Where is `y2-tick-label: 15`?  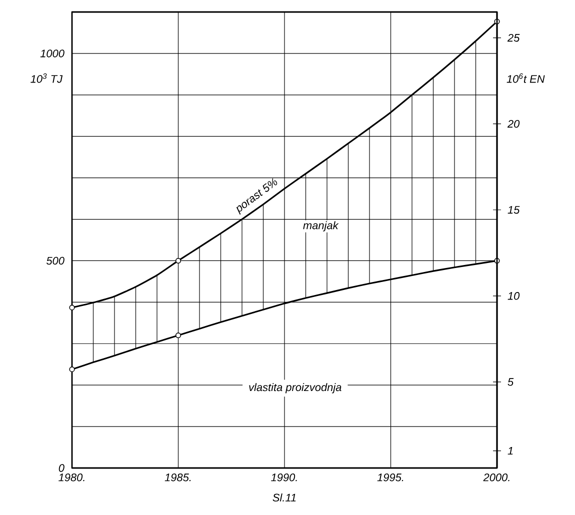
y2-tick-label: 15 is located at coordinates (514, 210).